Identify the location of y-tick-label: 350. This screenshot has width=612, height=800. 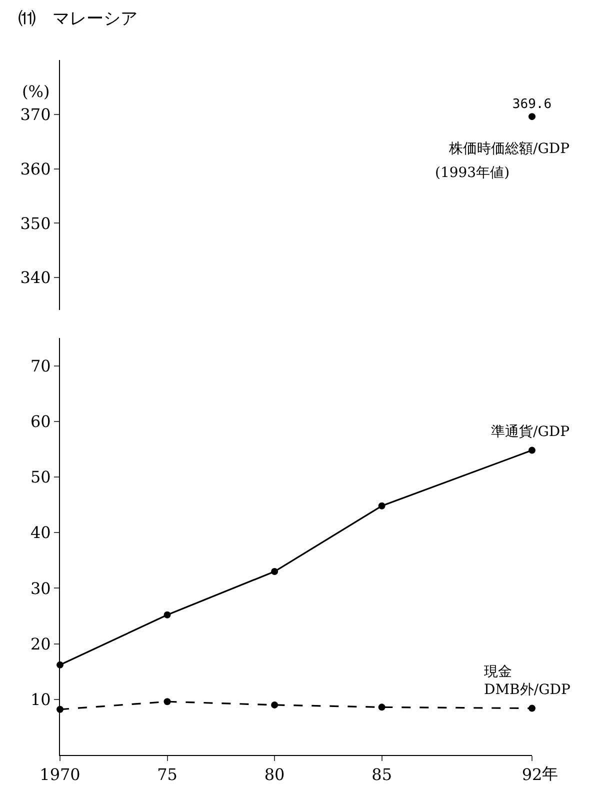
(35, 223).